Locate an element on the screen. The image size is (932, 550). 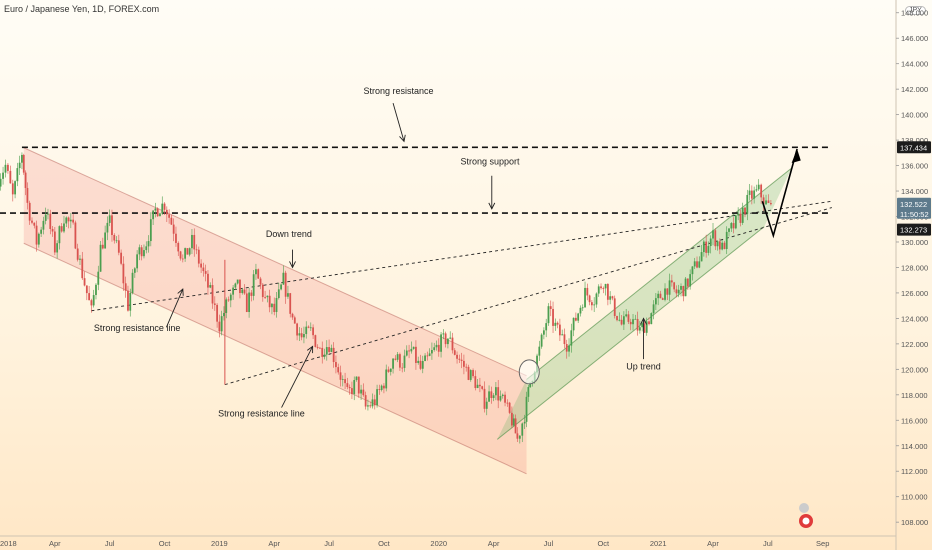
x-tick-label: Oct is located at coordinates (165, 543).